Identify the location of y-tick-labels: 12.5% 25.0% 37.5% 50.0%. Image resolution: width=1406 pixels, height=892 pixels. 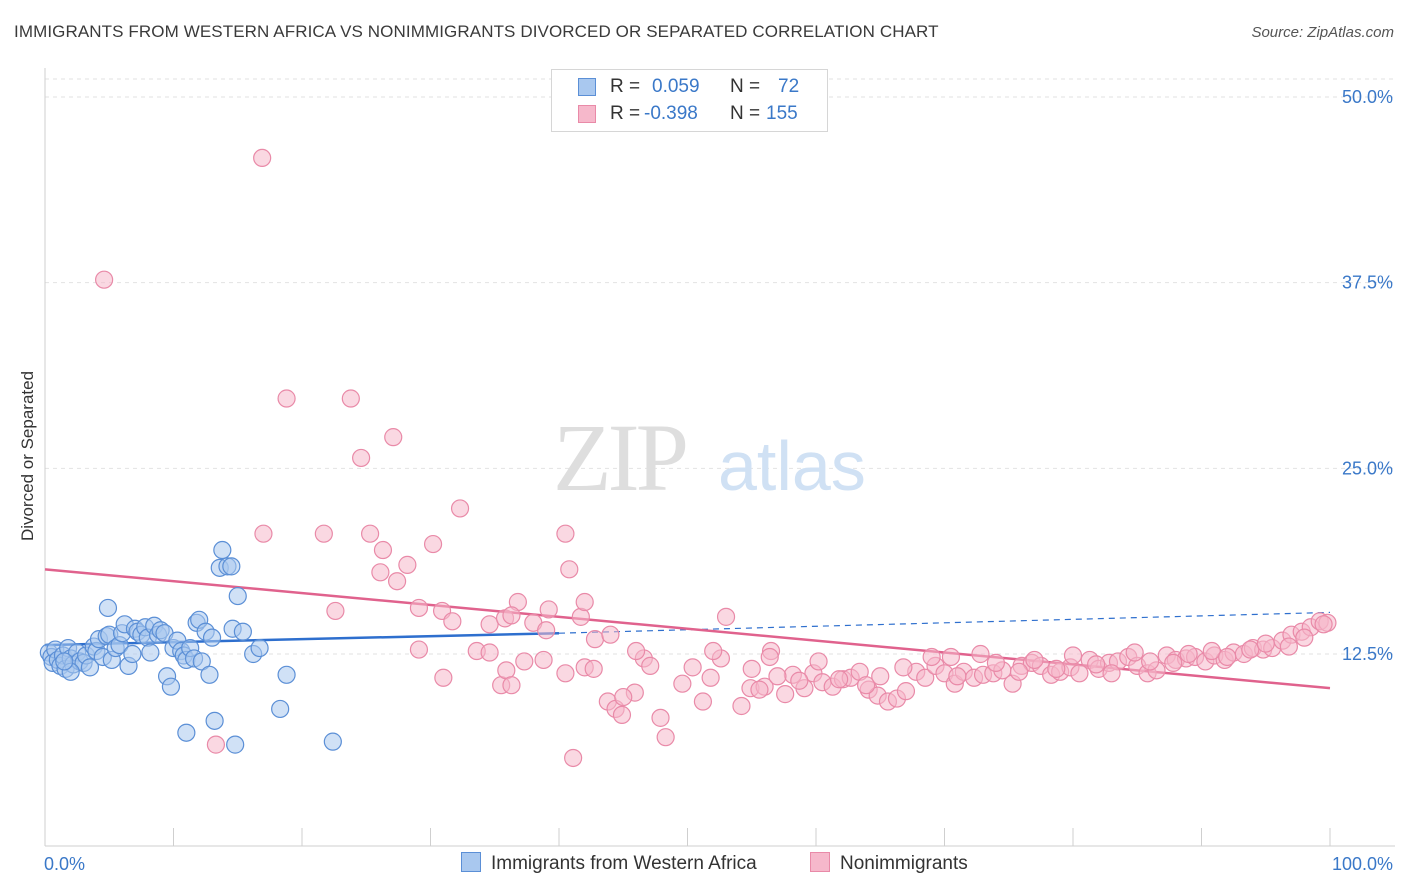
(1367, 375).